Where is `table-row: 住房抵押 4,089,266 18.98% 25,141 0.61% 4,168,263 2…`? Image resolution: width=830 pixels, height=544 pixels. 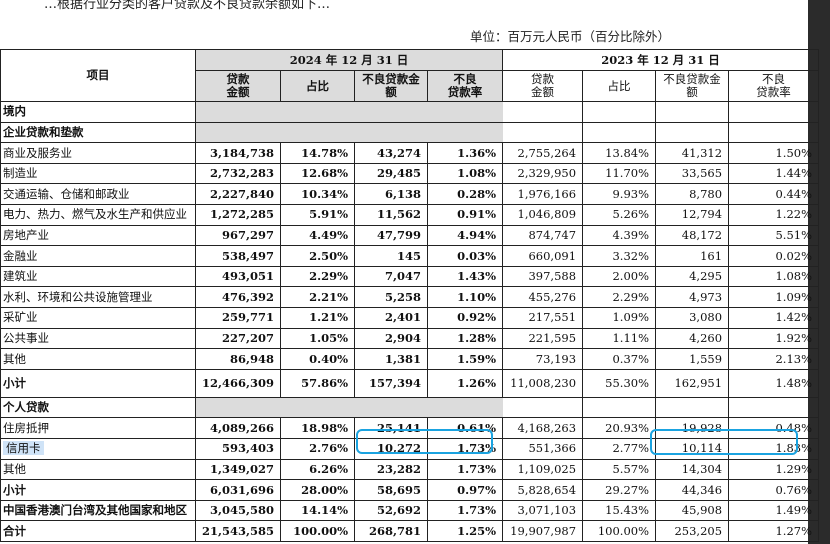 table-row: 住房抵押 4,089,266 18.98% 25,141 0.61% 4,168,263 2… is located at coordinates (410, 428).